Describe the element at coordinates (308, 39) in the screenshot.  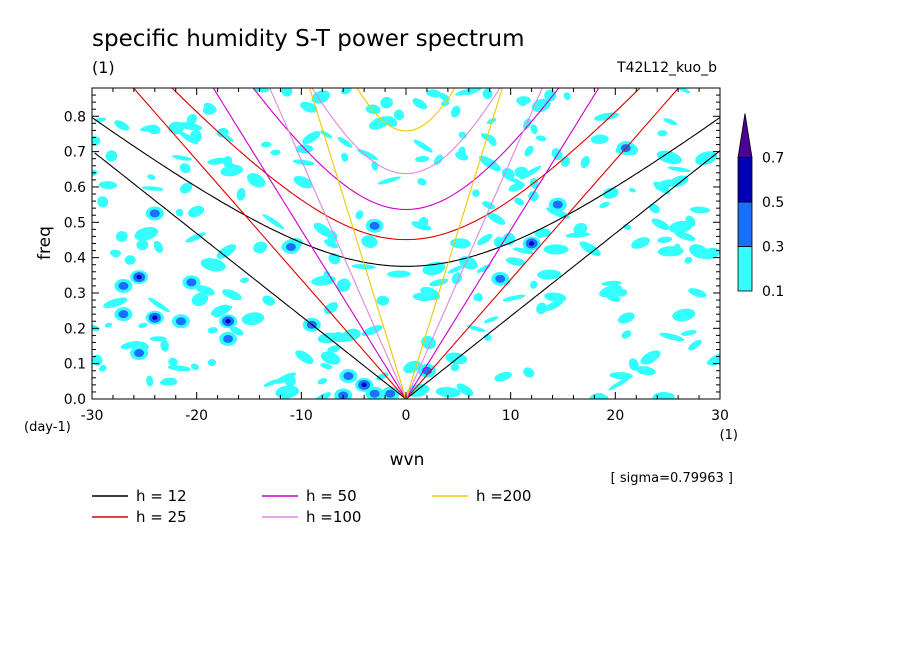
I see `chart-title: specific humidity S-T power spectrum` at that location.